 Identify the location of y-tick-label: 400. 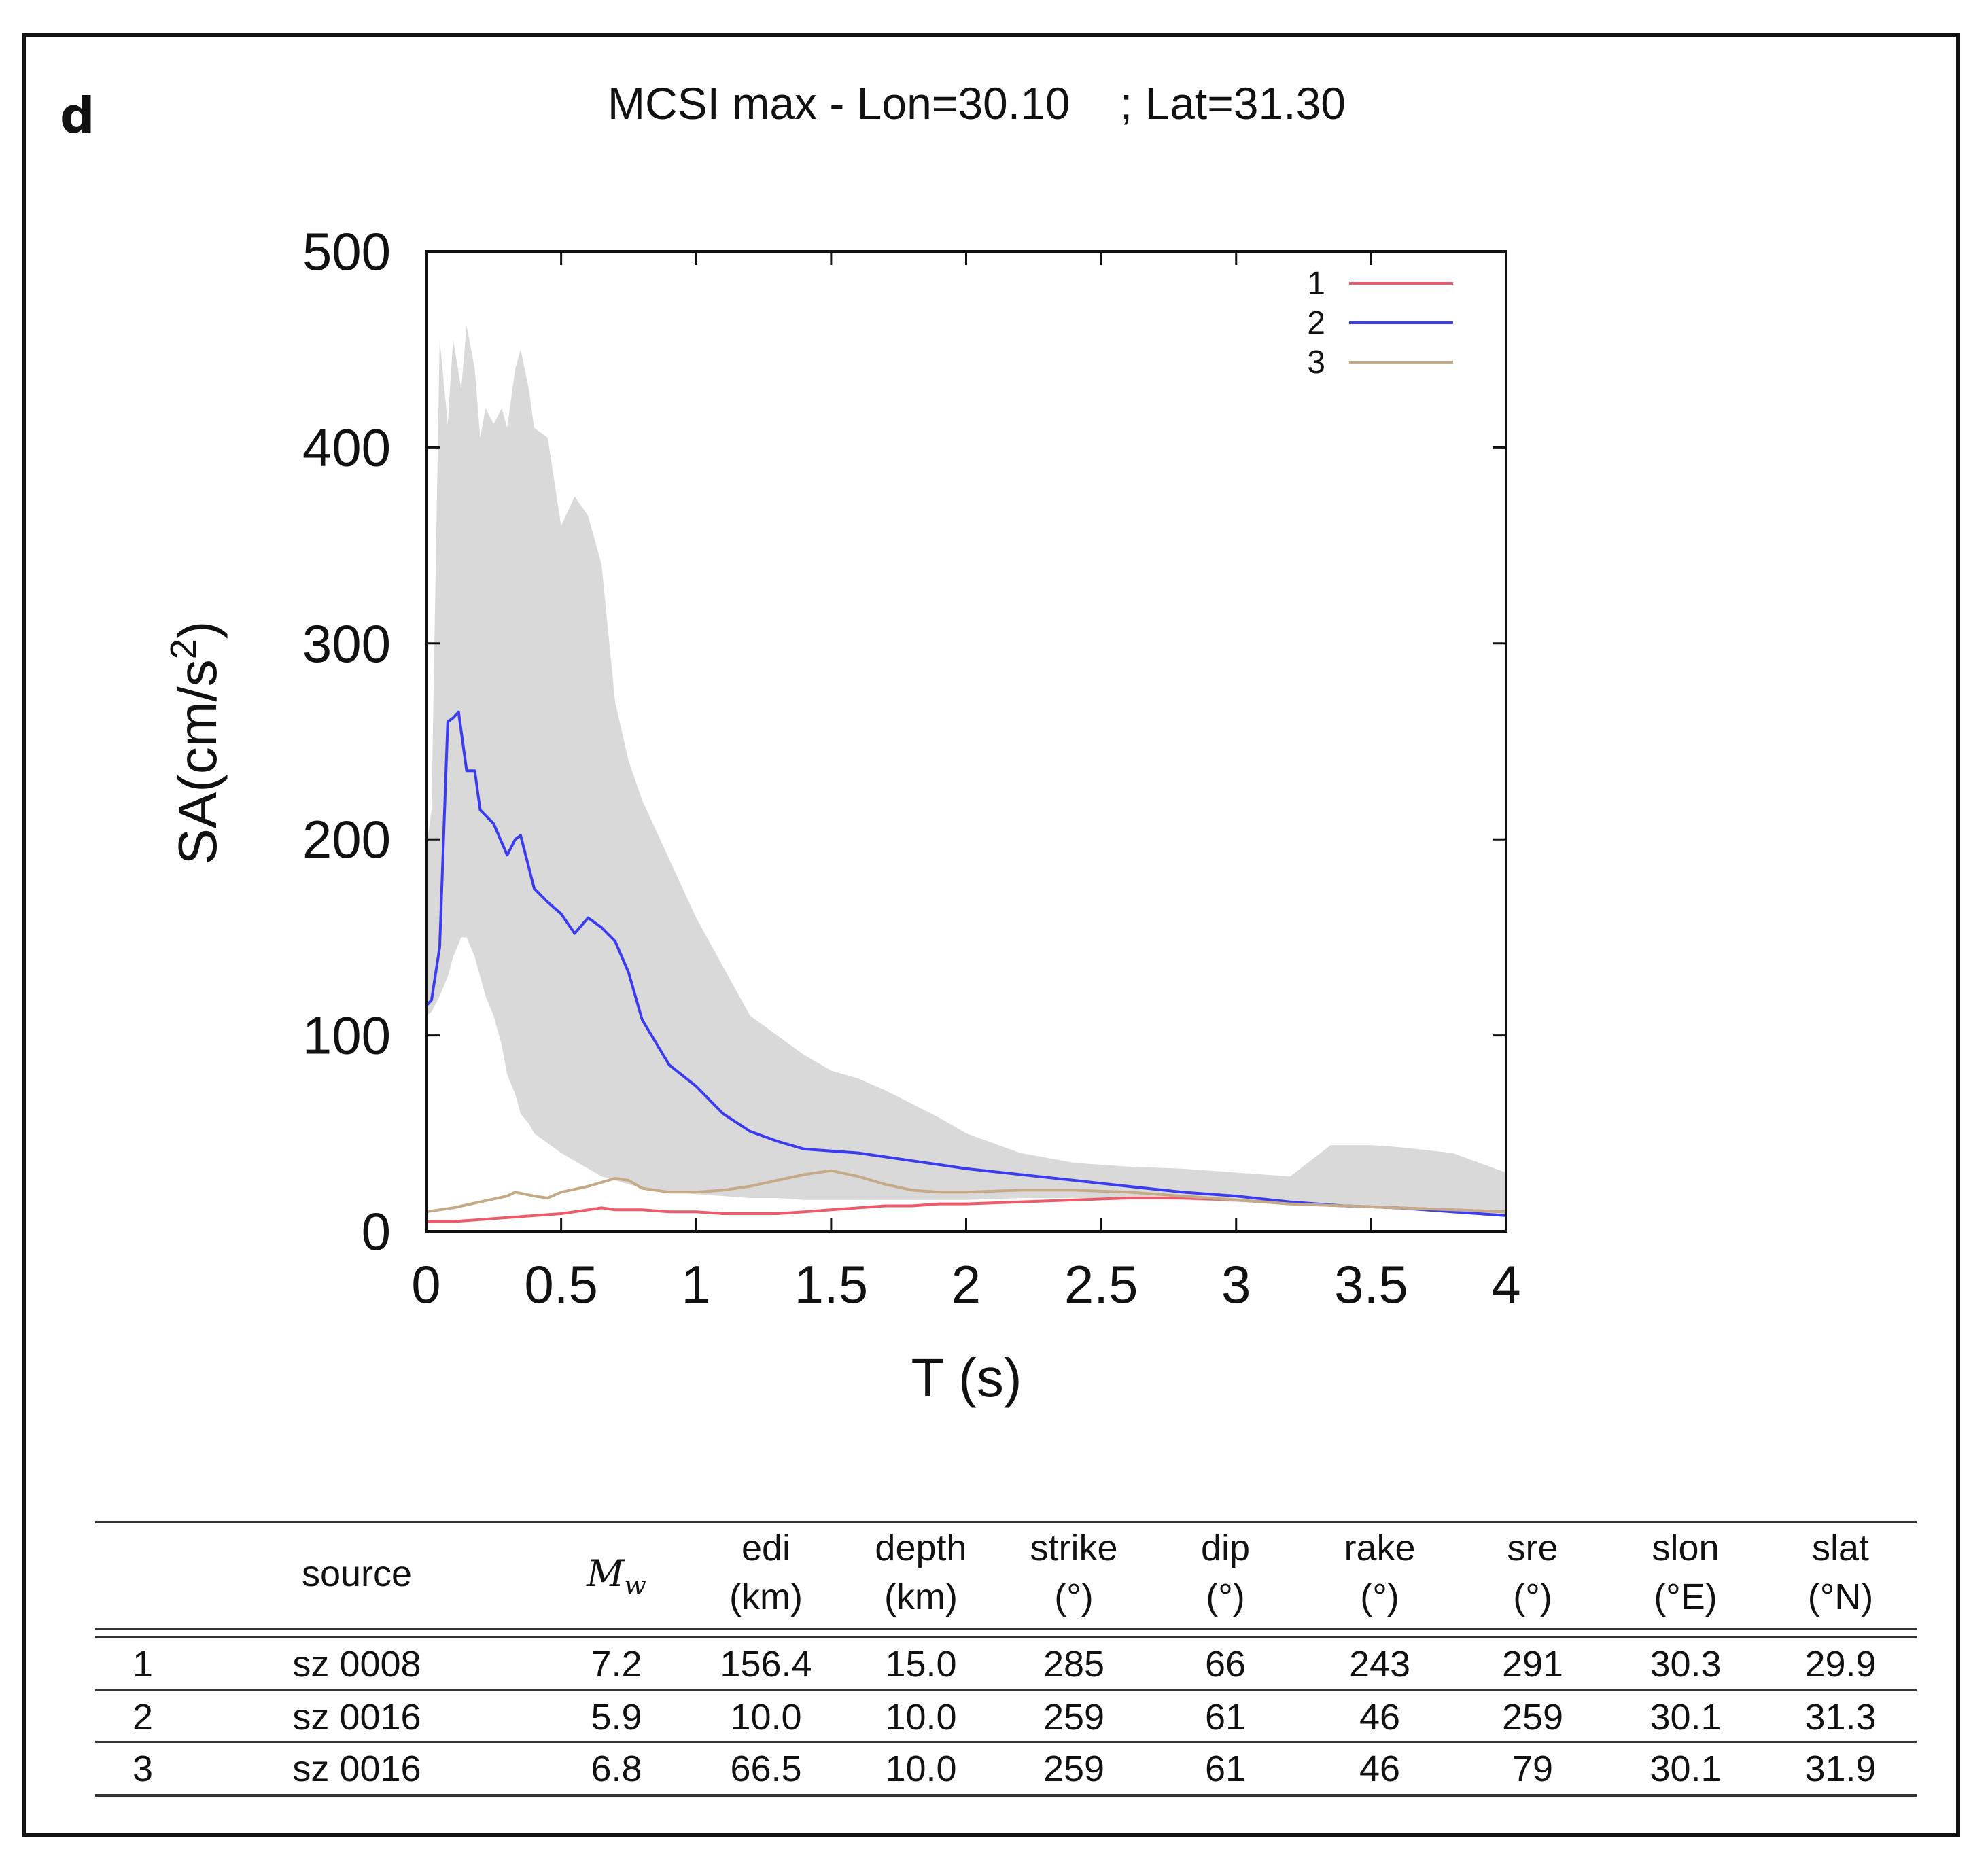
(346, 447).